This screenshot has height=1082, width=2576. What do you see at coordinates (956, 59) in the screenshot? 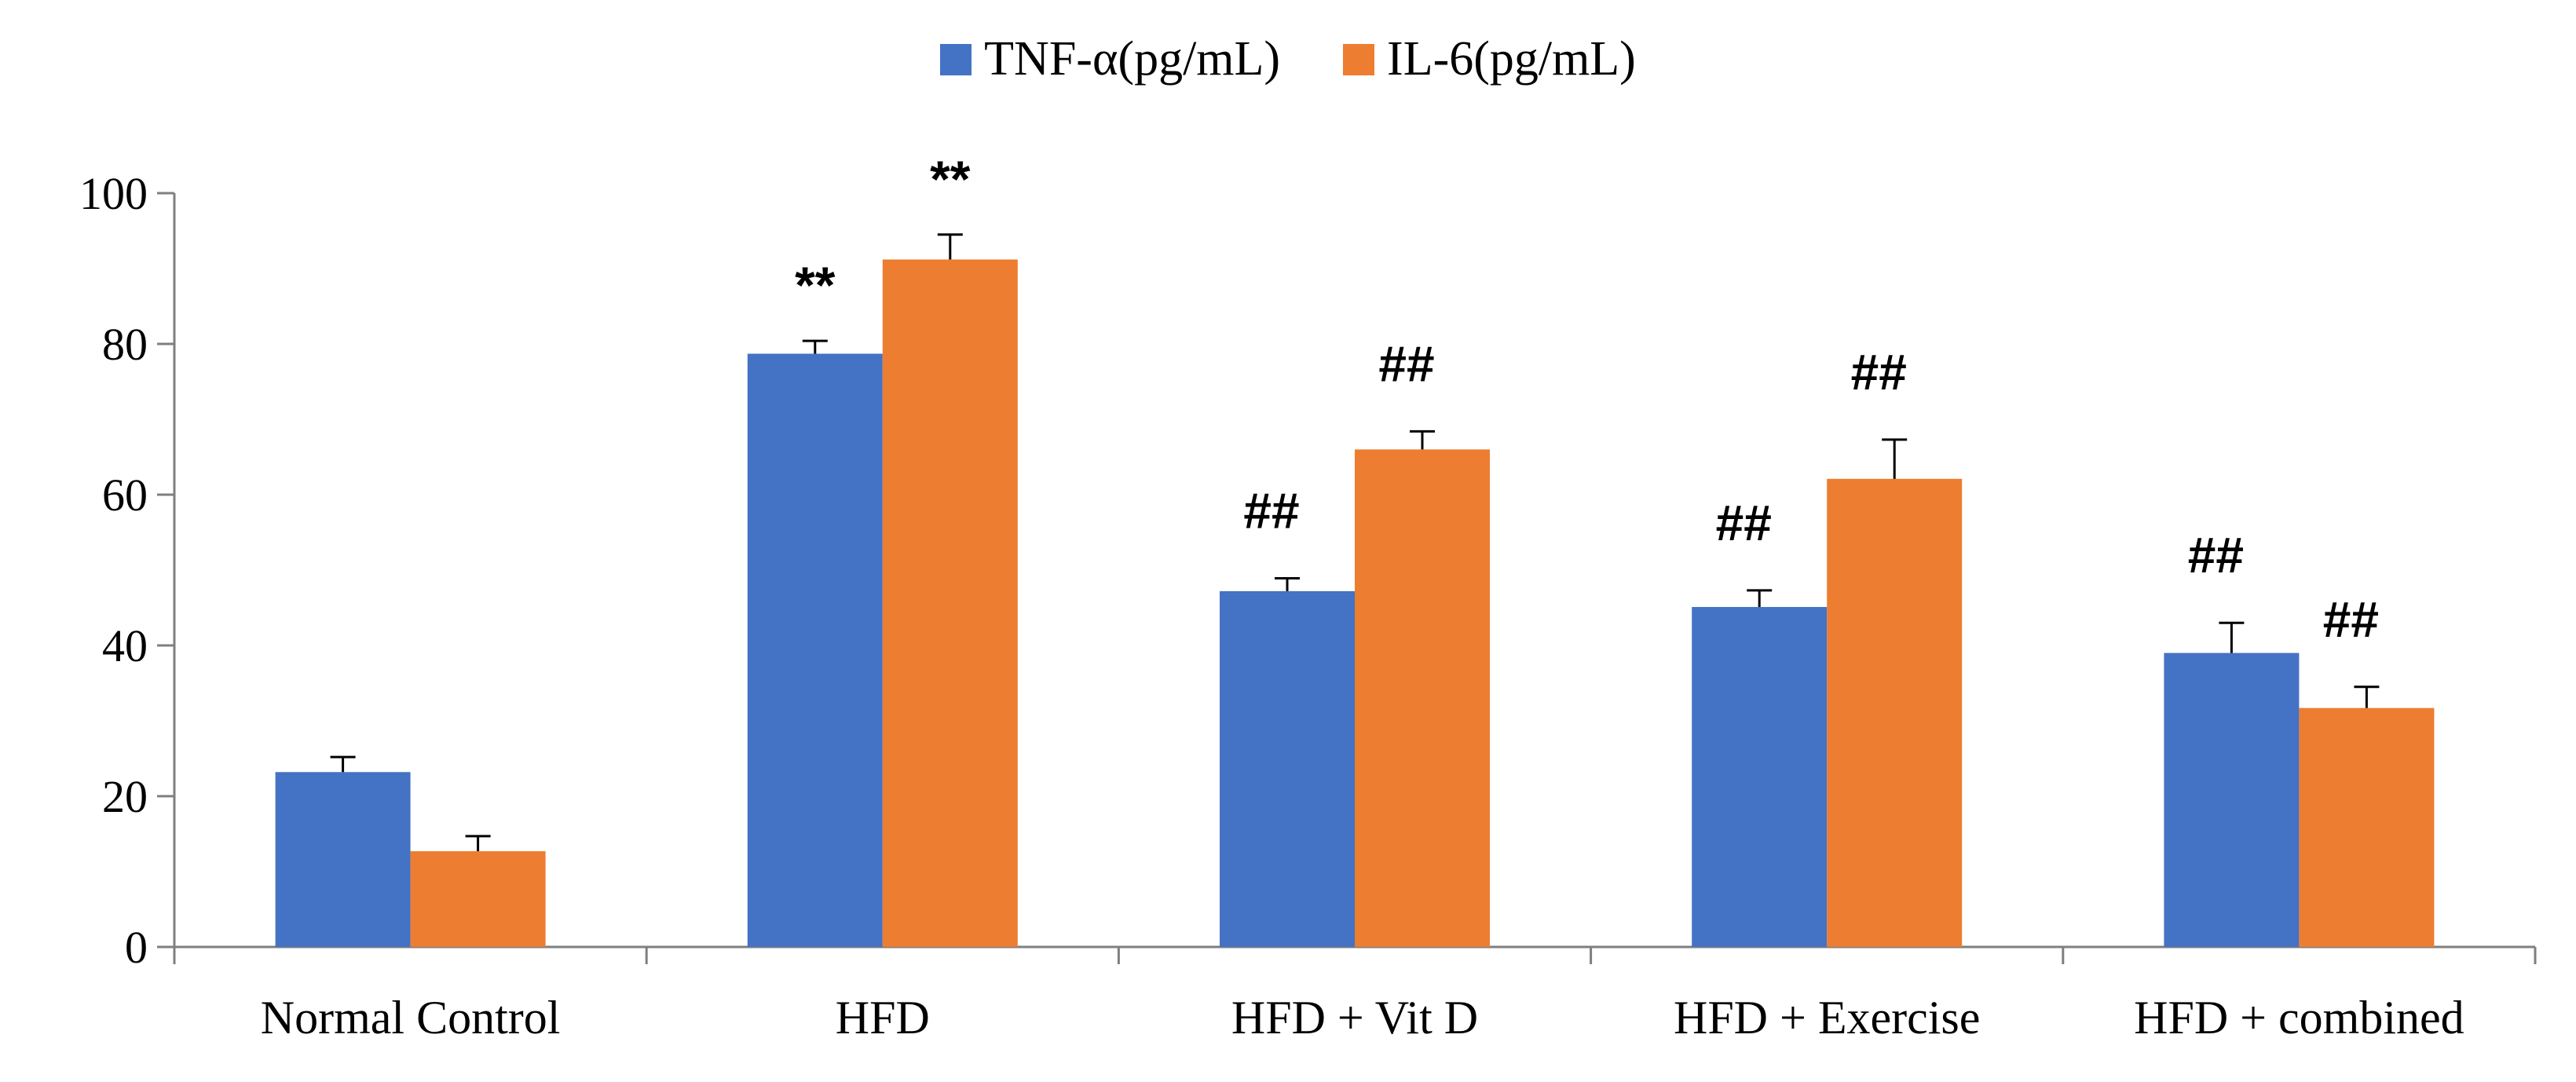
I see `legend-swatch-tnf` at bounding box center [956, 59].